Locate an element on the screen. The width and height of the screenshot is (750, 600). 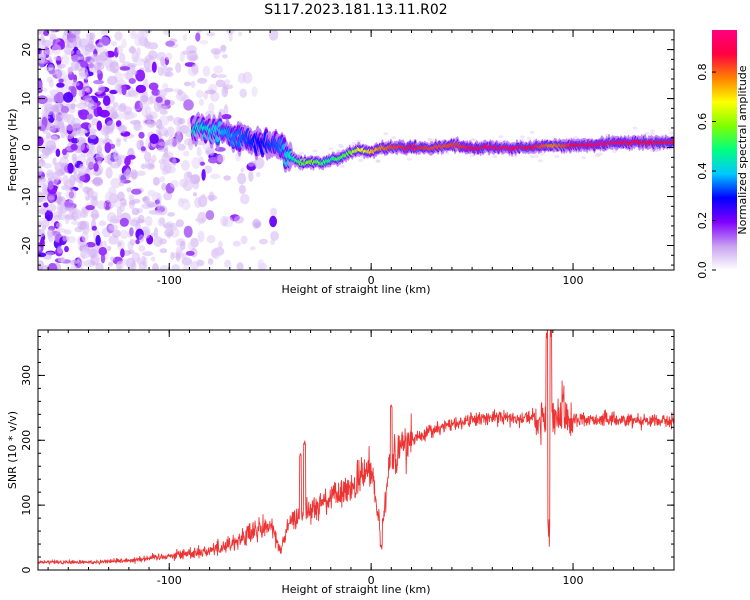
snr-x-axis-label: Height of straight line (km) is located at coordinates (355, 589).